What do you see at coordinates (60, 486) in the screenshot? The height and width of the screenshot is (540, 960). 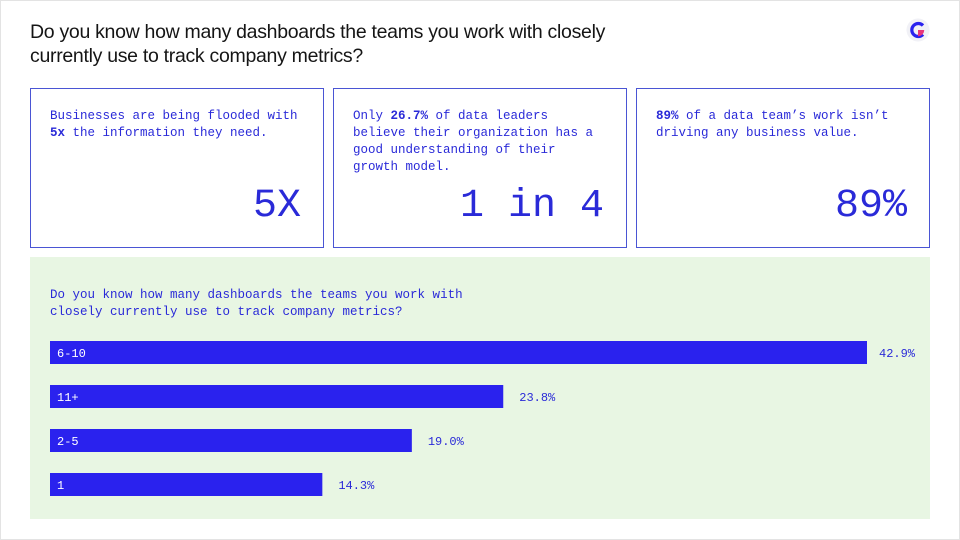 I see `bar-category-label: 1` at bounding box center [60, 486].